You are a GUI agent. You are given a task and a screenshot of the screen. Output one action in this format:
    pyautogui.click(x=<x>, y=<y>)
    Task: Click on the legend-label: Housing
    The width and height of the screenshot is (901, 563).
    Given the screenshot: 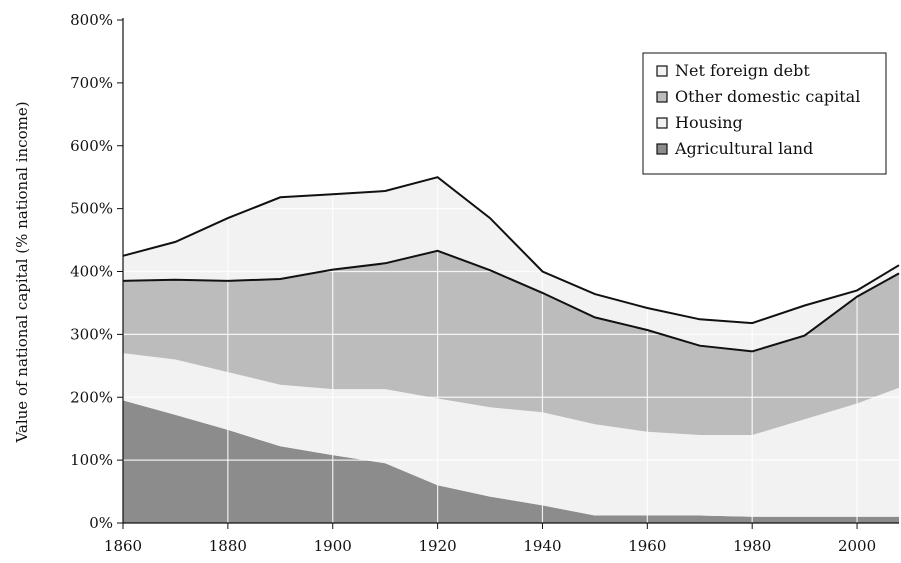 What is the action you would take?
    pyautogui.click(x=709, y=122)
    